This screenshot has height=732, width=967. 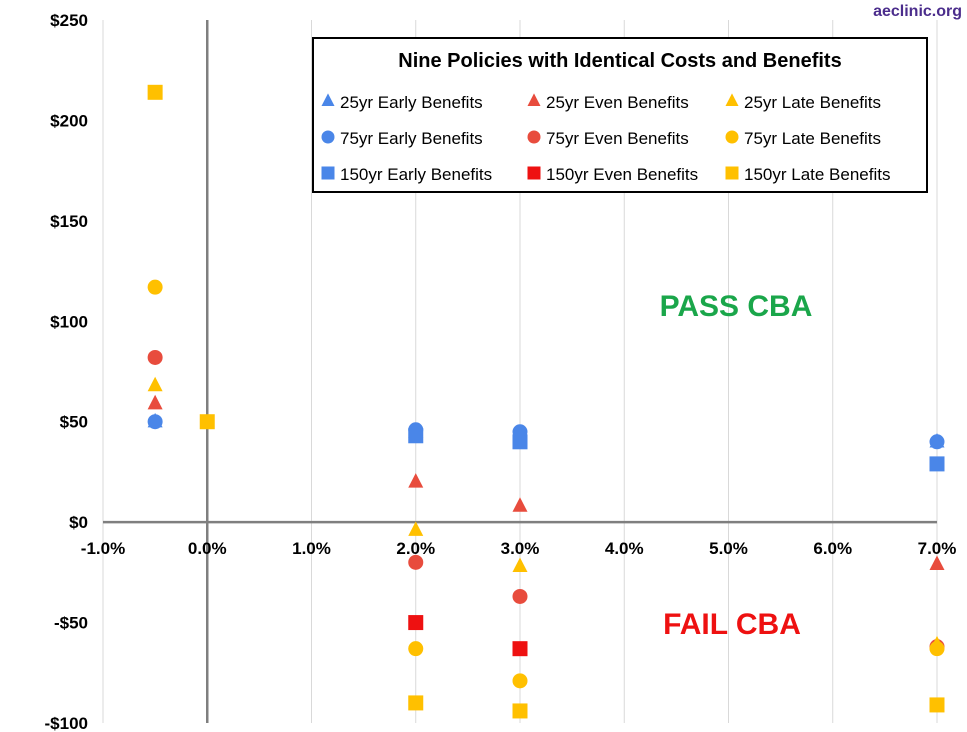 What do you see at coordinates (624, 548) in the screenshot?
I see `x-tick-label: 4.0%` at bounding box center [624, 548].